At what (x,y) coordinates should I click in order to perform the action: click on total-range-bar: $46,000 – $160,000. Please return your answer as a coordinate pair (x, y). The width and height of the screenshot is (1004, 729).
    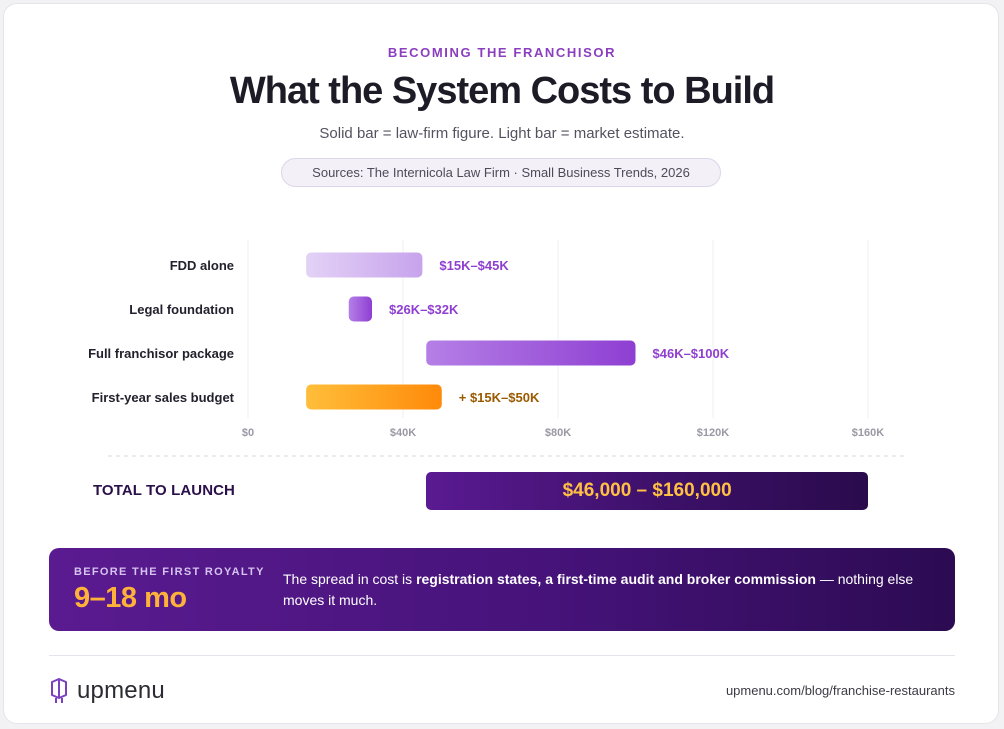
    Looking at the image, I should click on (647, 491).